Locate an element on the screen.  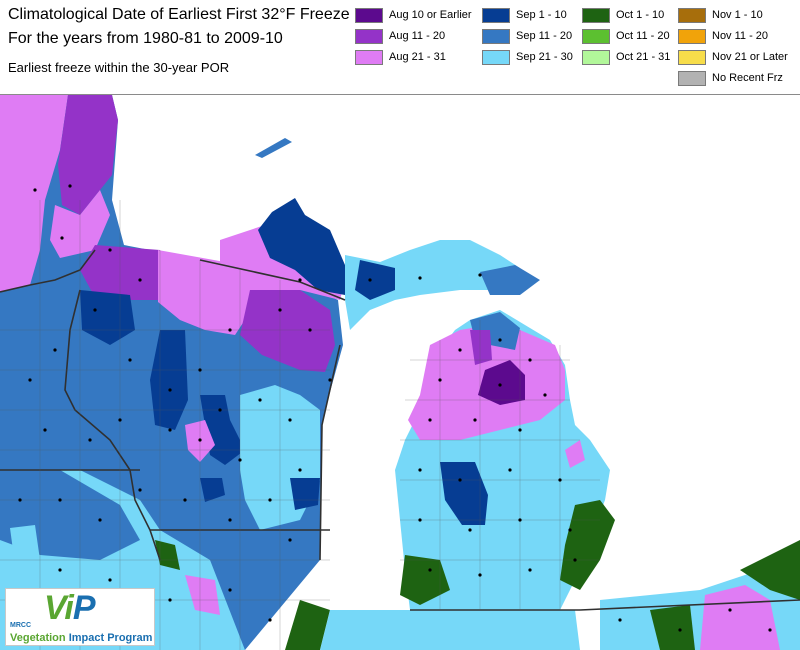
legend-item: Aug 11 - 20 is located at coordinates (412, 37).